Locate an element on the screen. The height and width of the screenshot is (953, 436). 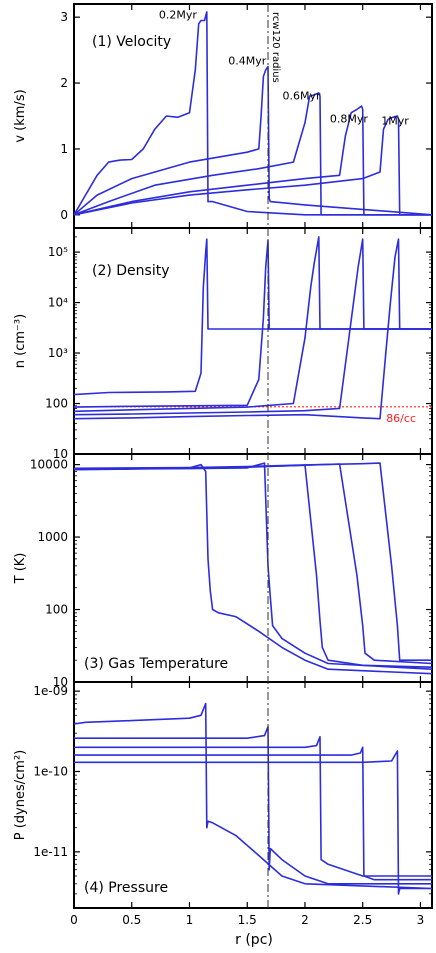
panel-title: (1) Velocity is located at coordinates (131, 42).